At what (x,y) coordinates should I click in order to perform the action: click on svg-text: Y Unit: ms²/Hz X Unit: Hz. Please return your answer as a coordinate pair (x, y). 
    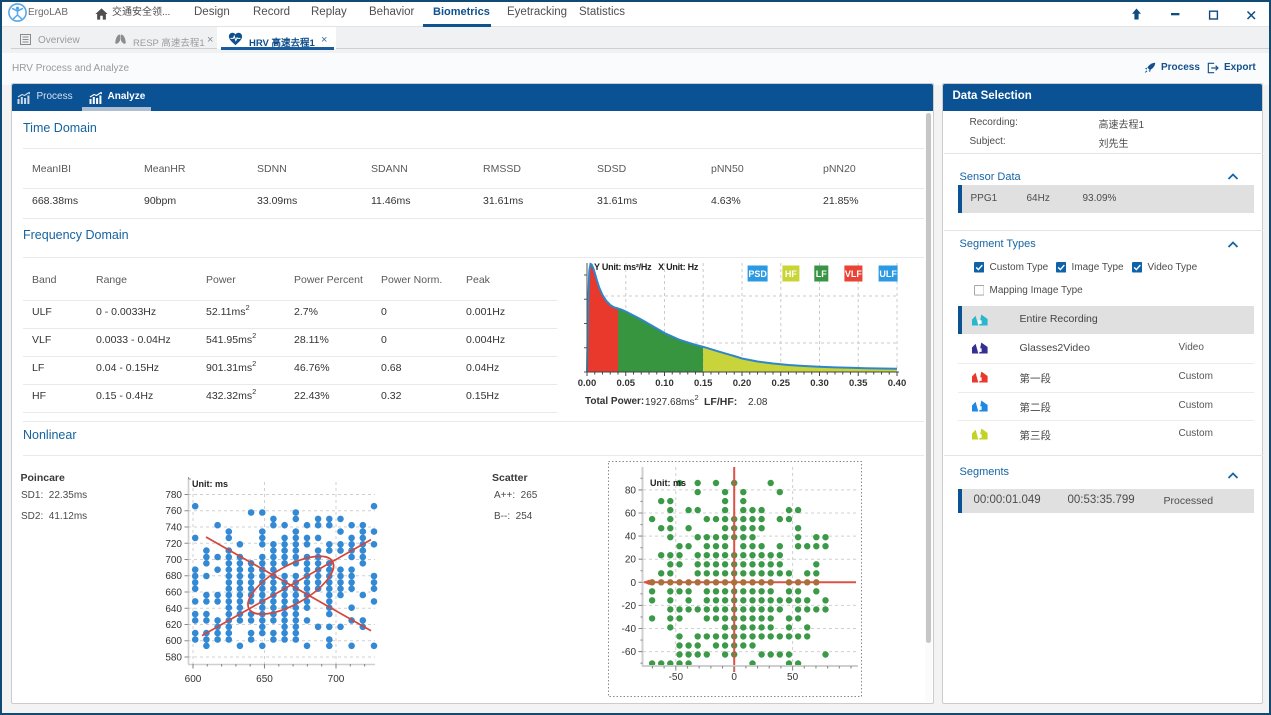
    Looking at the image, I should click on (646, 267).